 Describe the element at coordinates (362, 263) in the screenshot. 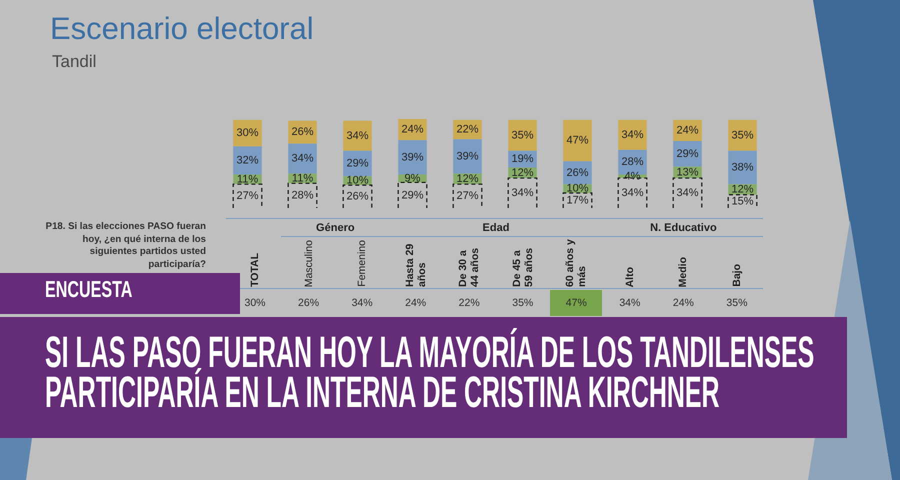

I see `x-tick-label: Femenino` at that location.